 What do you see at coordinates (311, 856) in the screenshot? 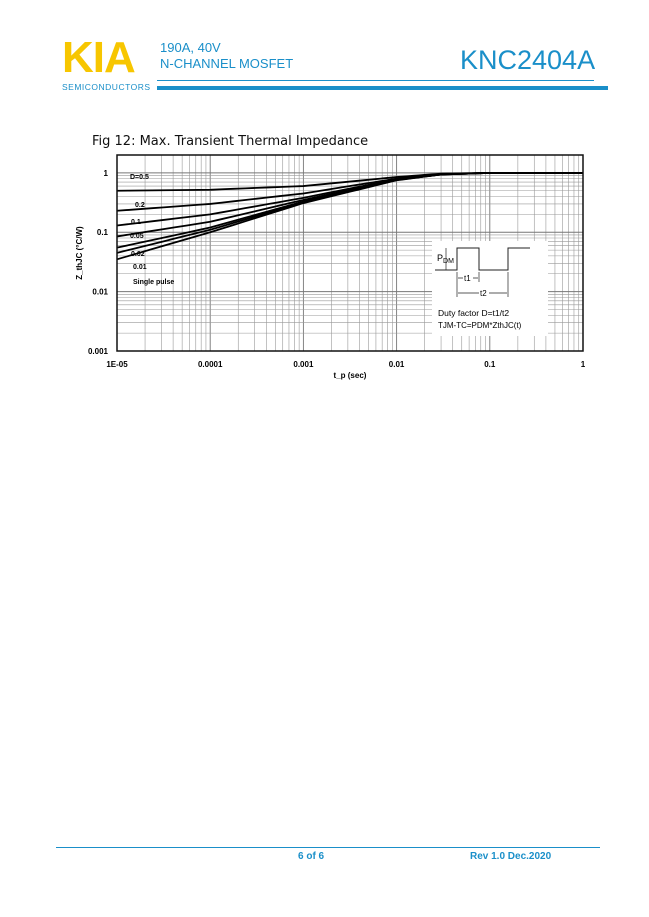
I see `page-number: 6 of 6` at bounding box center [311, 856].